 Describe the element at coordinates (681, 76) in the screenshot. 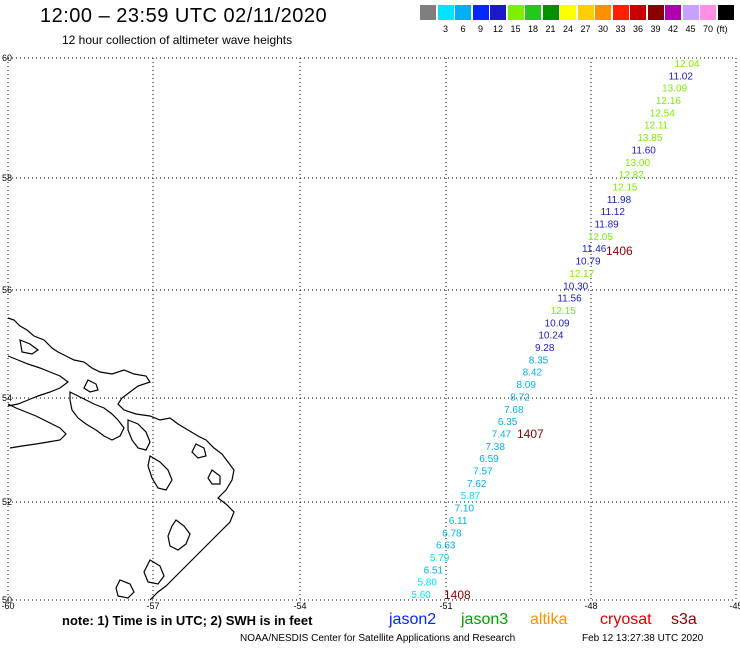

I see `wave-height-value: 11.02` at that location.